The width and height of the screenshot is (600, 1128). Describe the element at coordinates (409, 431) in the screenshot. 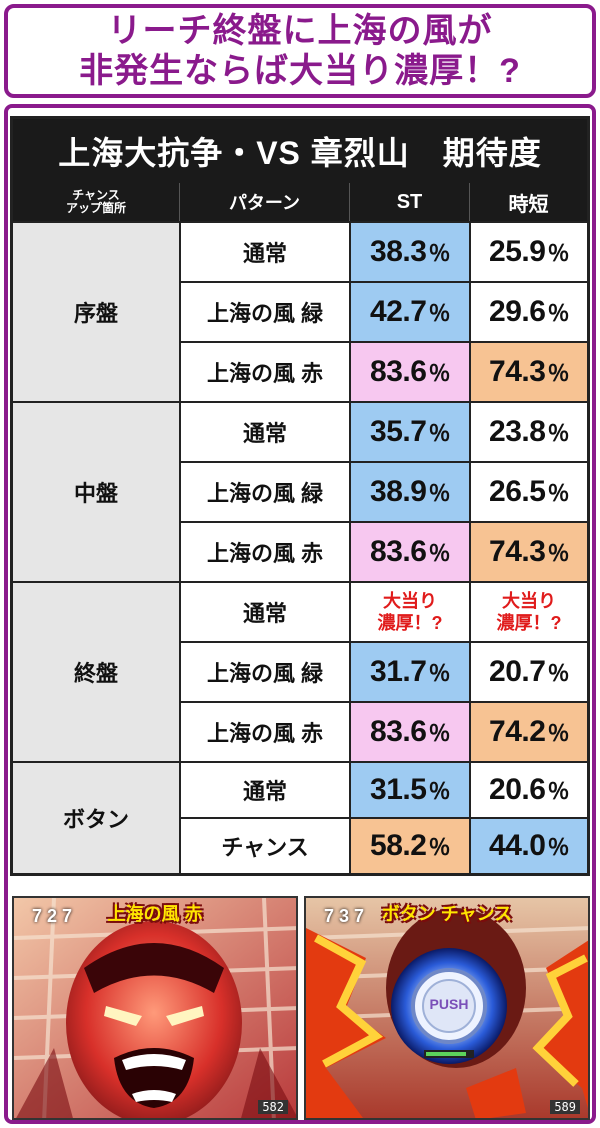

I see `st-value-cell: 35.7 ％` at that location.